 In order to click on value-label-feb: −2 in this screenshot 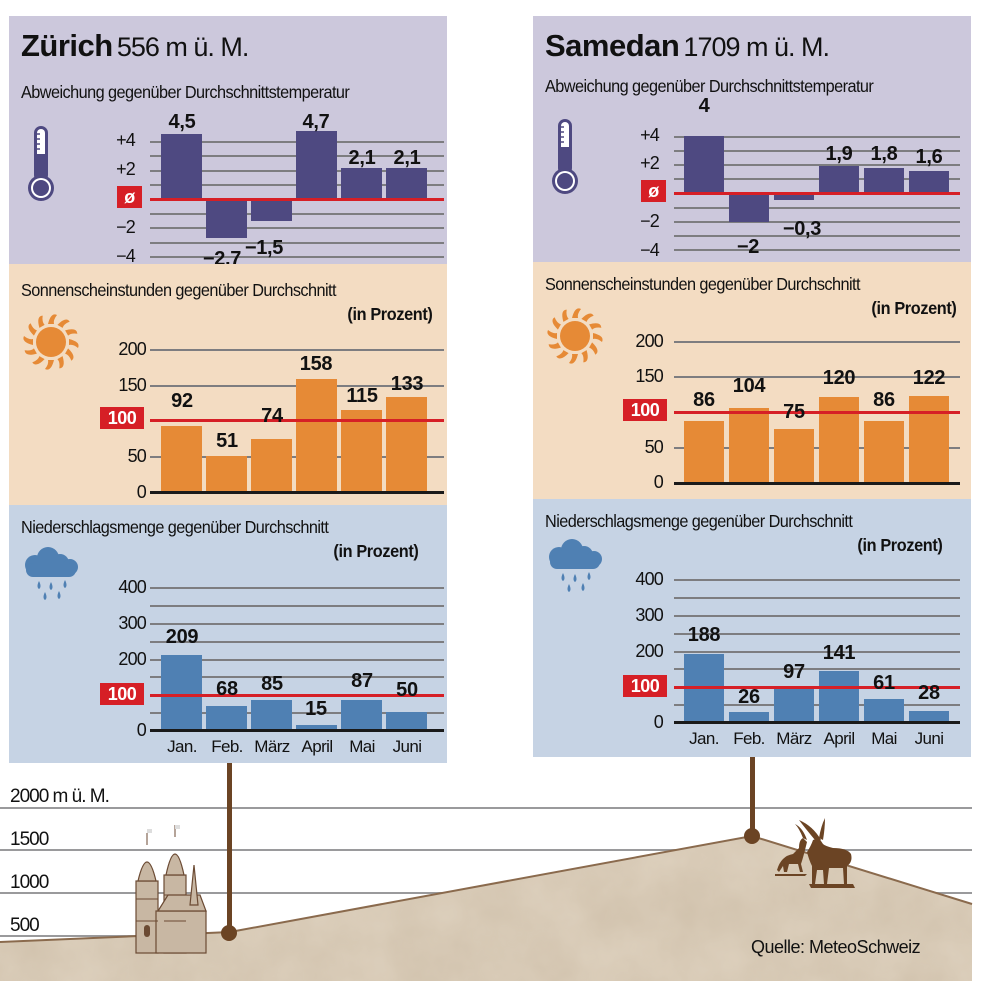, I will do `click(748, 247)`.